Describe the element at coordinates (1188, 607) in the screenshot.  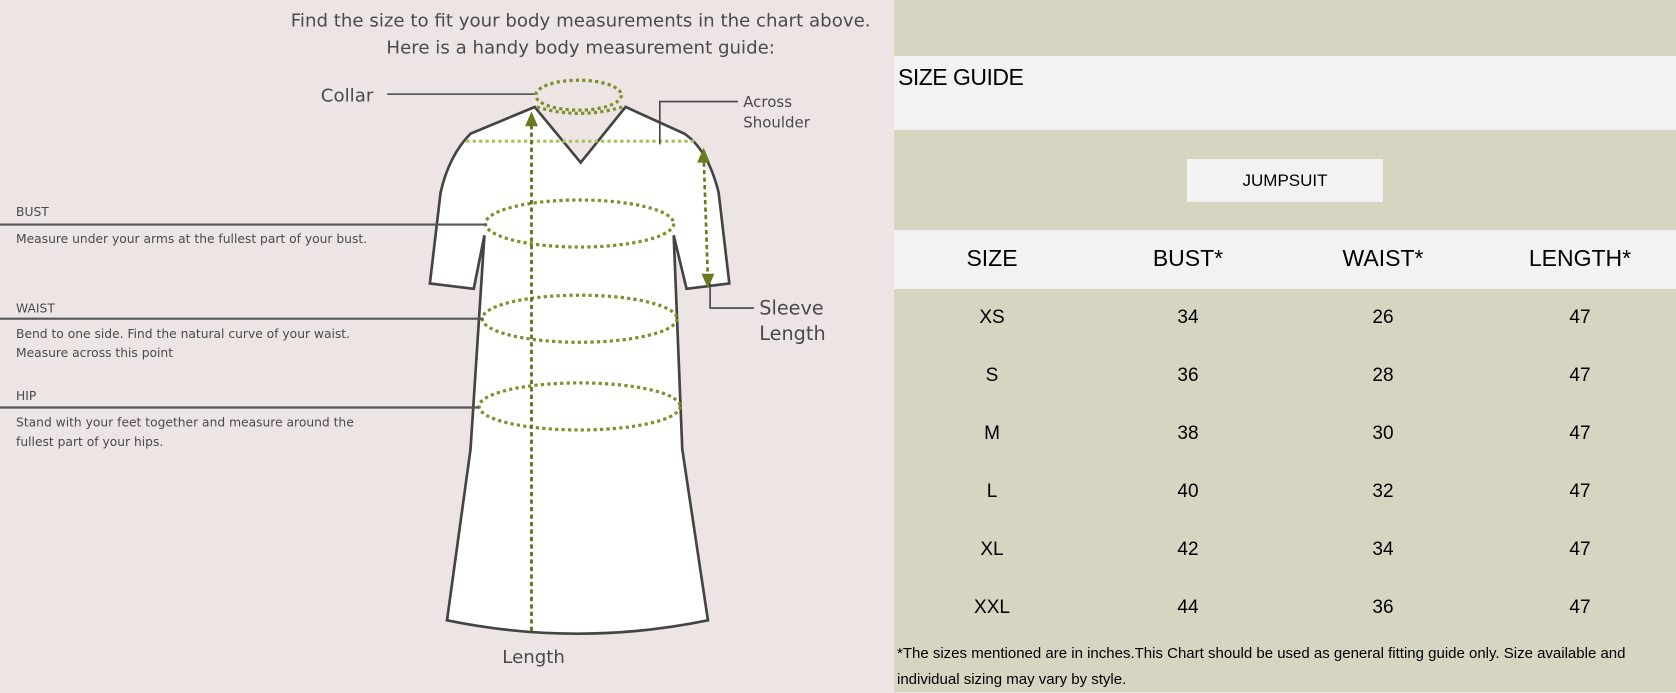
I see `cell-bust: 44` at that location.